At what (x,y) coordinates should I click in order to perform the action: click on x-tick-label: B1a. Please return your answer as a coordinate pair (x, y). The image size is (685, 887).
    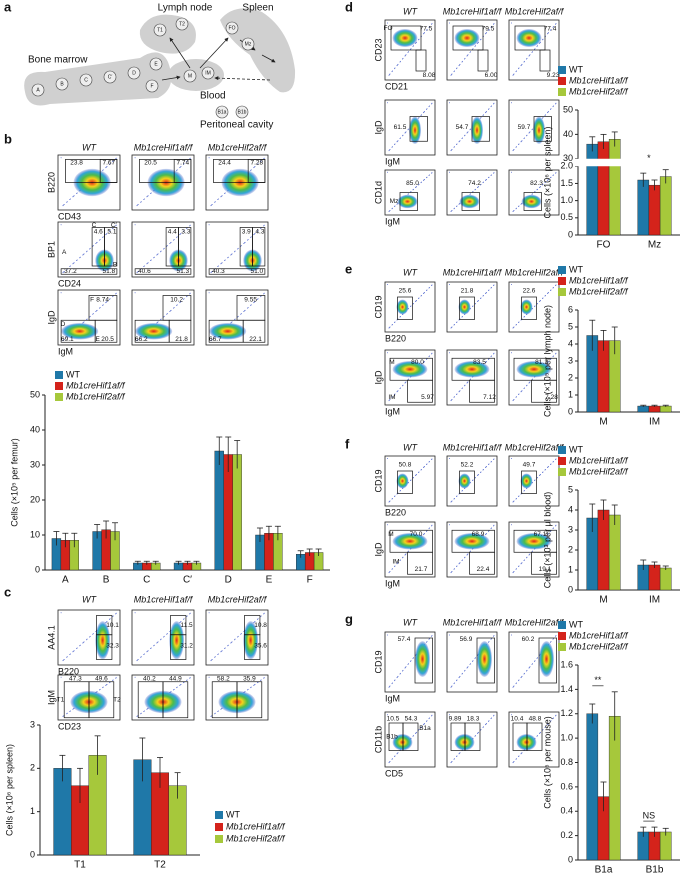
    Looking at the image, I should click on (604, 870).